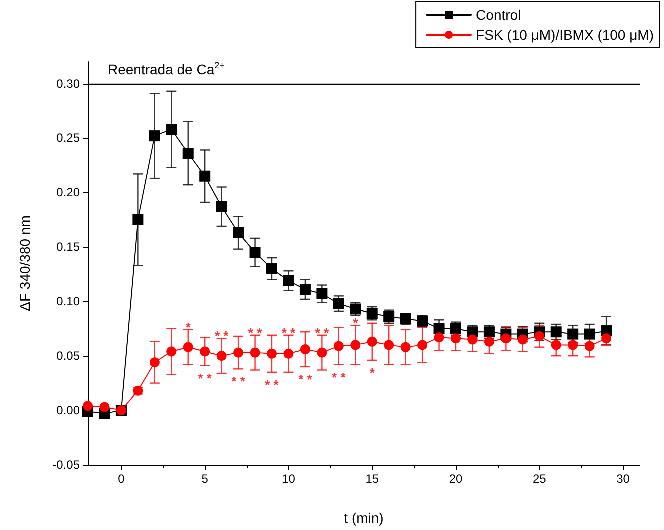 Image resolution: width=664 pixels, height=530 pixels. Describe the element at coordinates (68, 83) in the screenshot. I see `y-tick-label: 0.30` at that location.